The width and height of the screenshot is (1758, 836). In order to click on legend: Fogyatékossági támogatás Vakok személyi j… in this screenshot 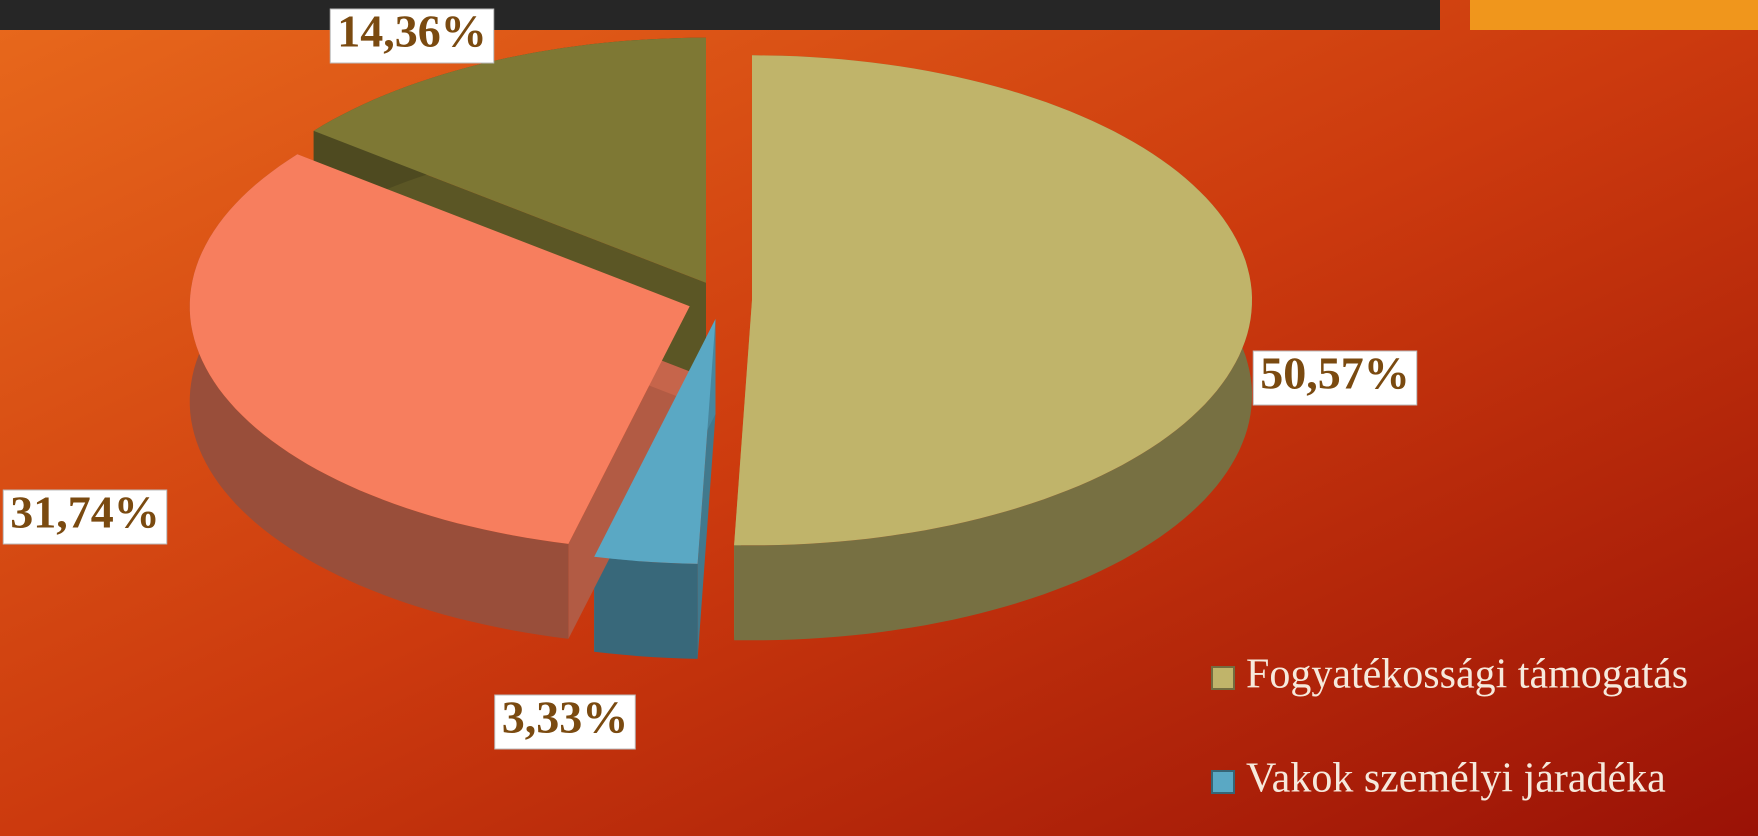, I will do `click(1449, 727)`.